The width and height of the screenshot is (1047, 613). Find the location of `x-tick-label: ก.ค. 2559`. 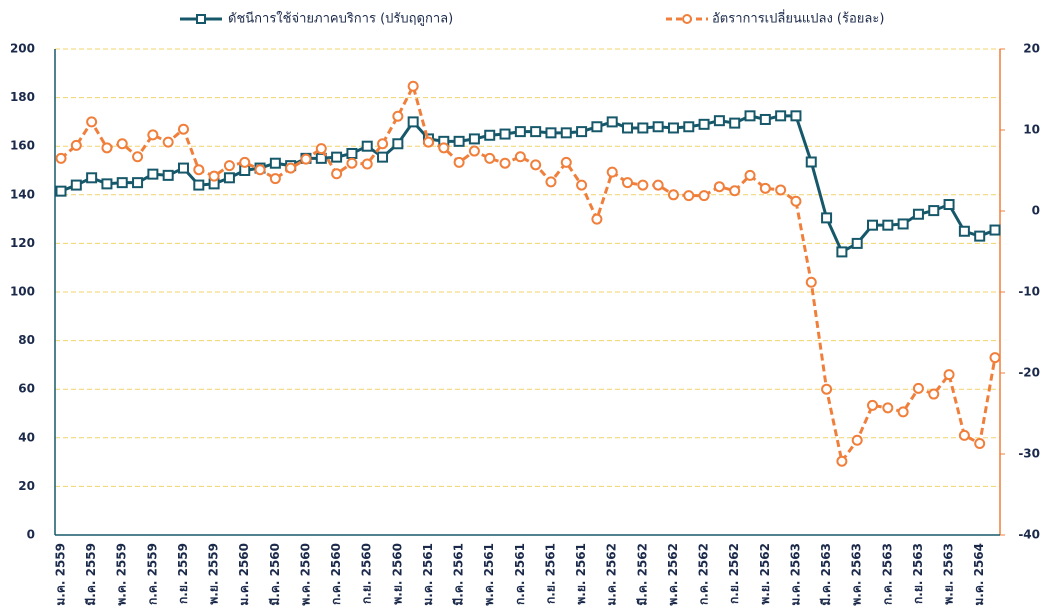

x-tick-label: ก.ค. 2559 is located at coordinates (152, 574).